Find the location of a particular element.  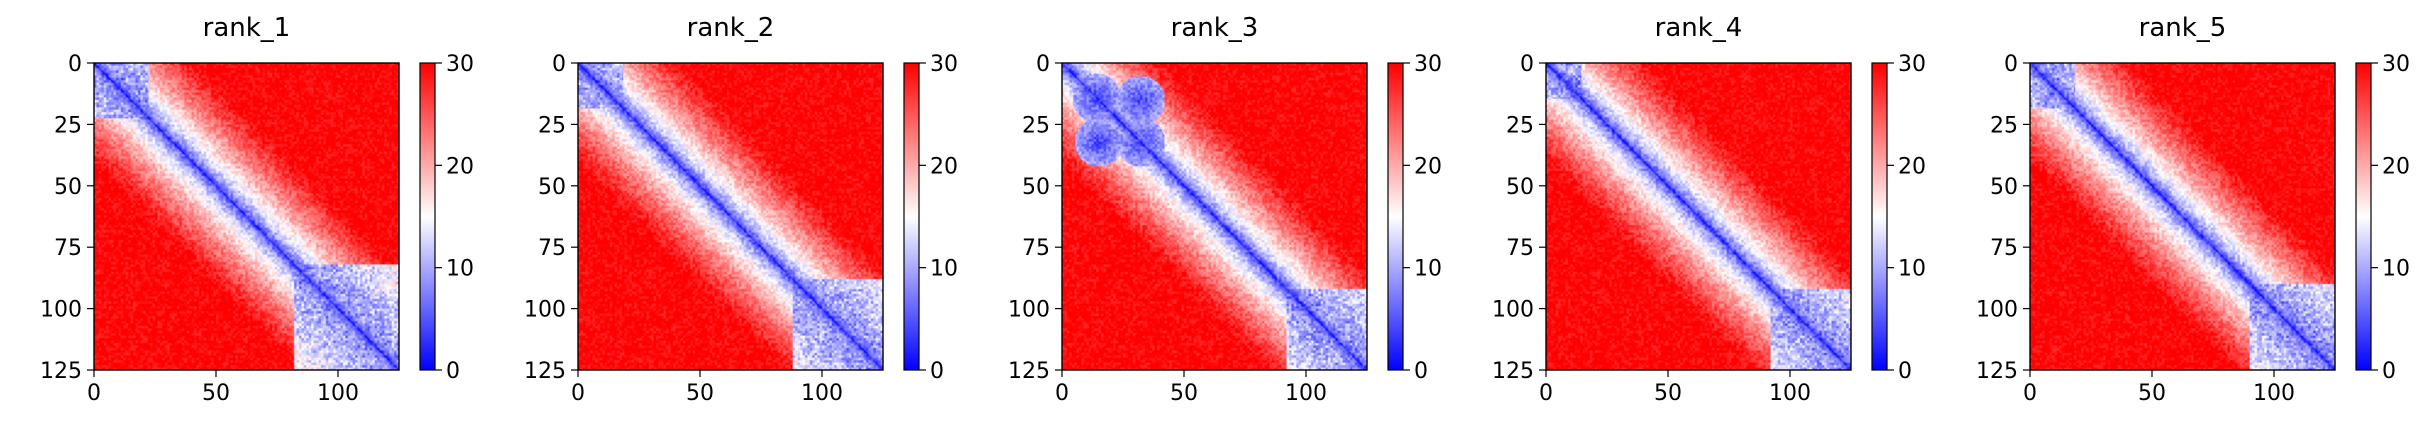

panel-title: rank_5 is located at coordinates (2183, 28).